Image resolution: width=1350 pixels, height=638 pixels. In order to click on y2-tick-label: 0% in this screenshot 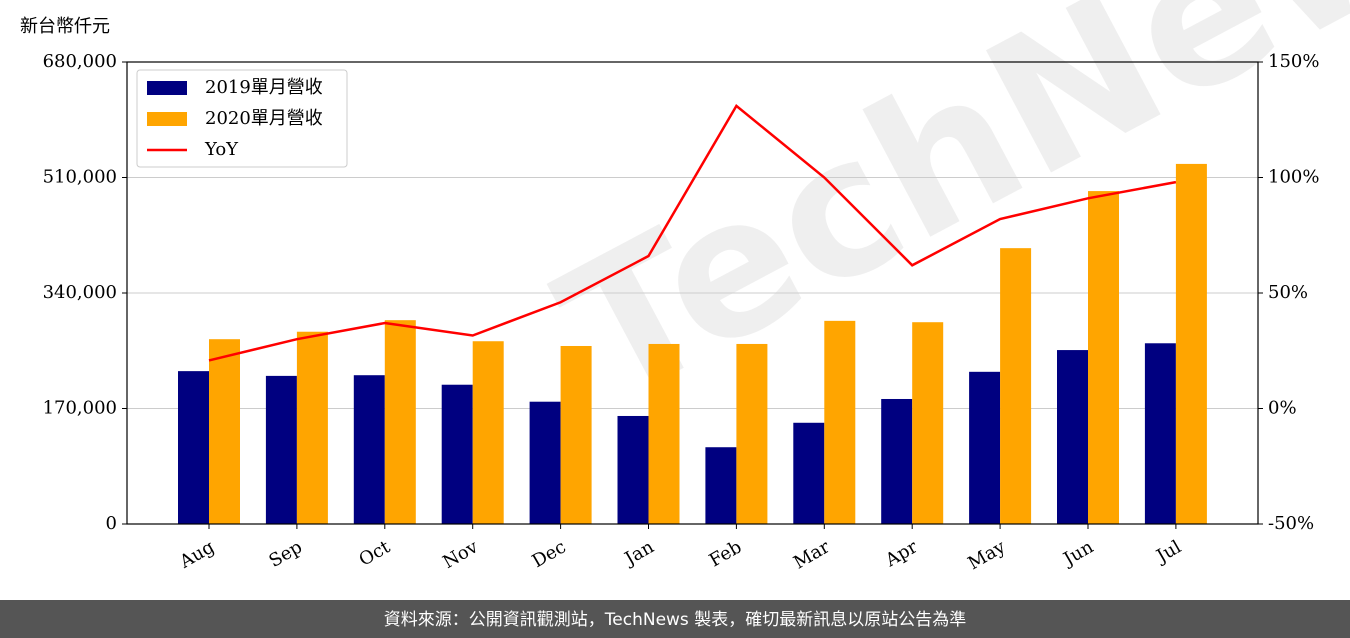, I will do `click(1282, 408)`.